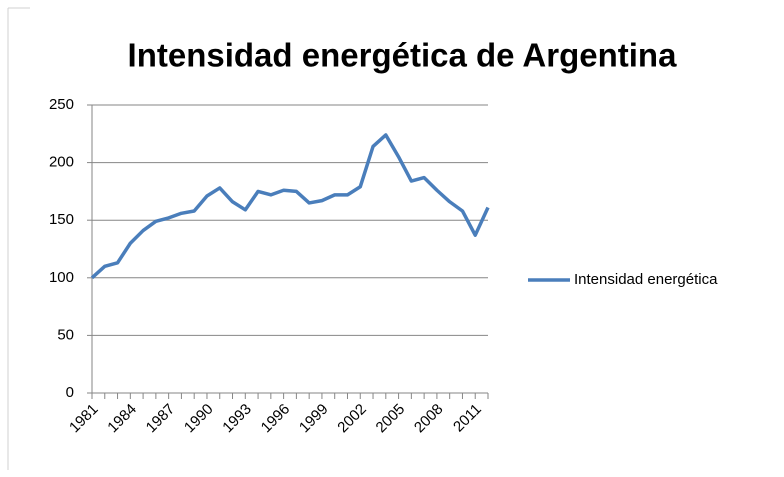  I want to click on y-tick-label: 0, so click(70, 392).